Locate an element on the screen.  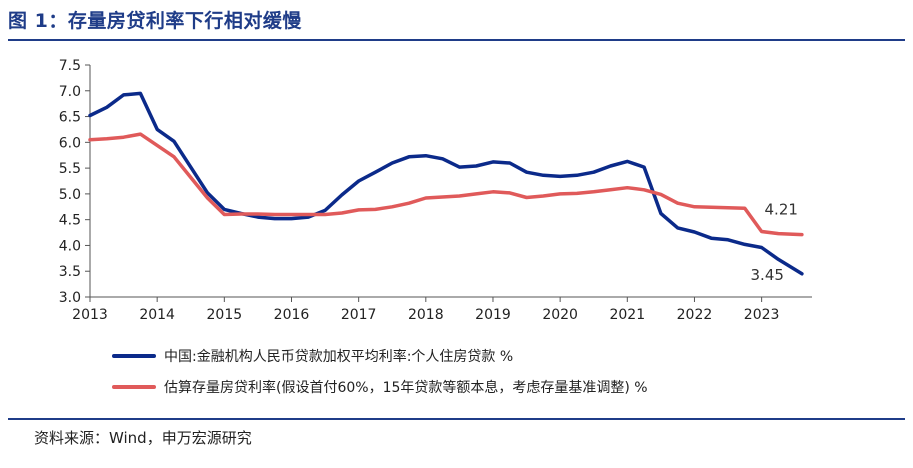
source-divider is located at coordinates (456, 419).